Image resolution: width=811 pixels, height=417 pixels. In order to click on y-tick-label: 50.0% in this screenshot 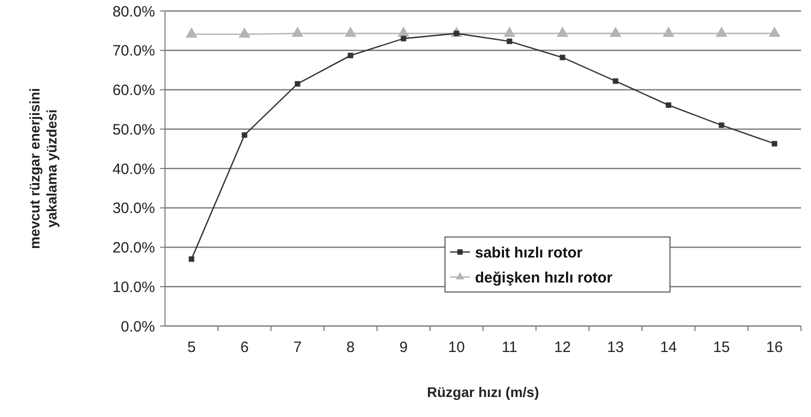, I will do `click(133, 129)`.